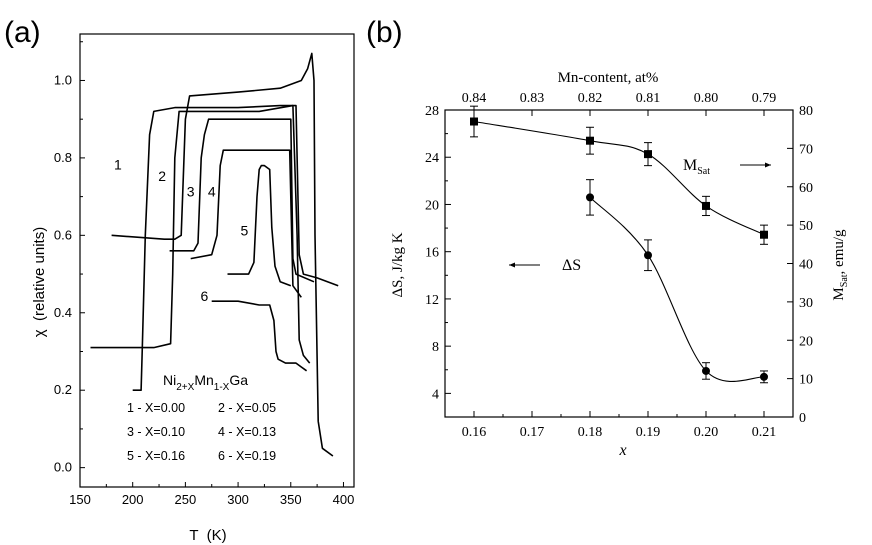 Image resolution: width=872 pixels, height=545 pixels. What do you see at coordinates (432, 300) in the screenshot?
I see `left-y-tick-label: 12` at bounding box center [432, 300].